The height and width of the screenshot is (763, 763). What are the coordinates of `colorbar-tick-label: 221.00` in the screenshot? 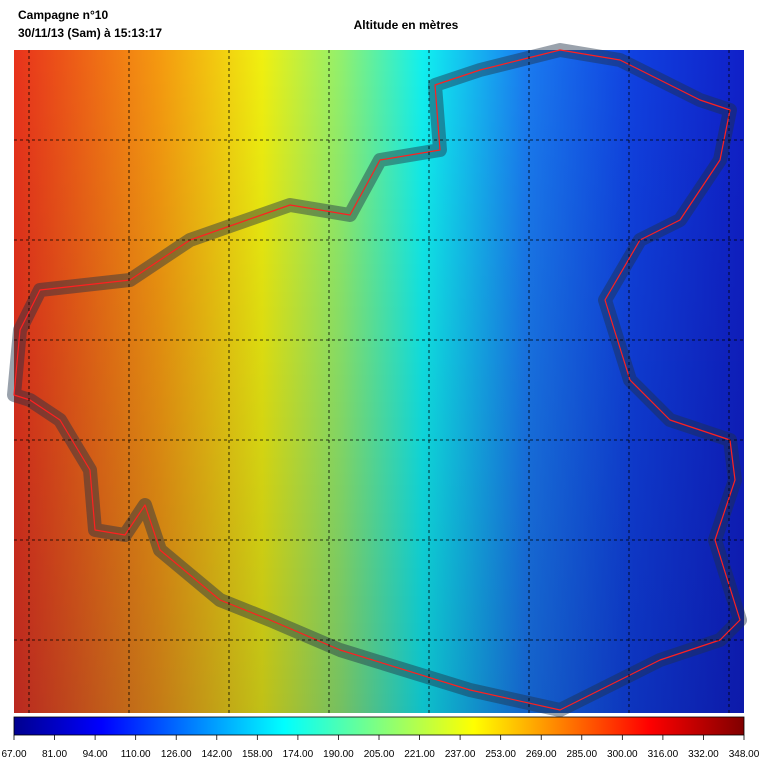 It's located at (419, 754).